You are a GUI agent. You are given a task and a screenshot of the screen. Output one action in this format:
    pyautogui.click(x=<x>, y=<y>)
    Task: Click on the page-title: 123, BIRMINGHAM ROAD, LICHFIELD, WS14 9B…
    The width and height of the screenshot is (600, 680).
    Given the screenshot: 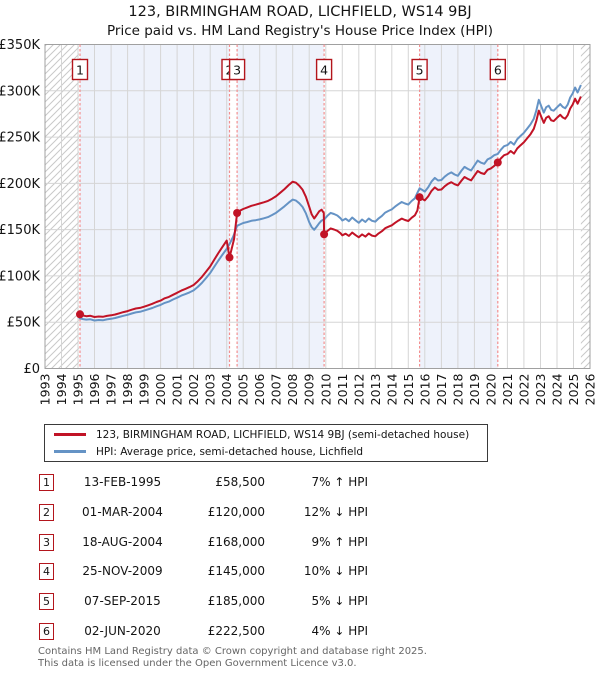 What is the action you would take?
    pyautogui.click(x=300, y=12)
    